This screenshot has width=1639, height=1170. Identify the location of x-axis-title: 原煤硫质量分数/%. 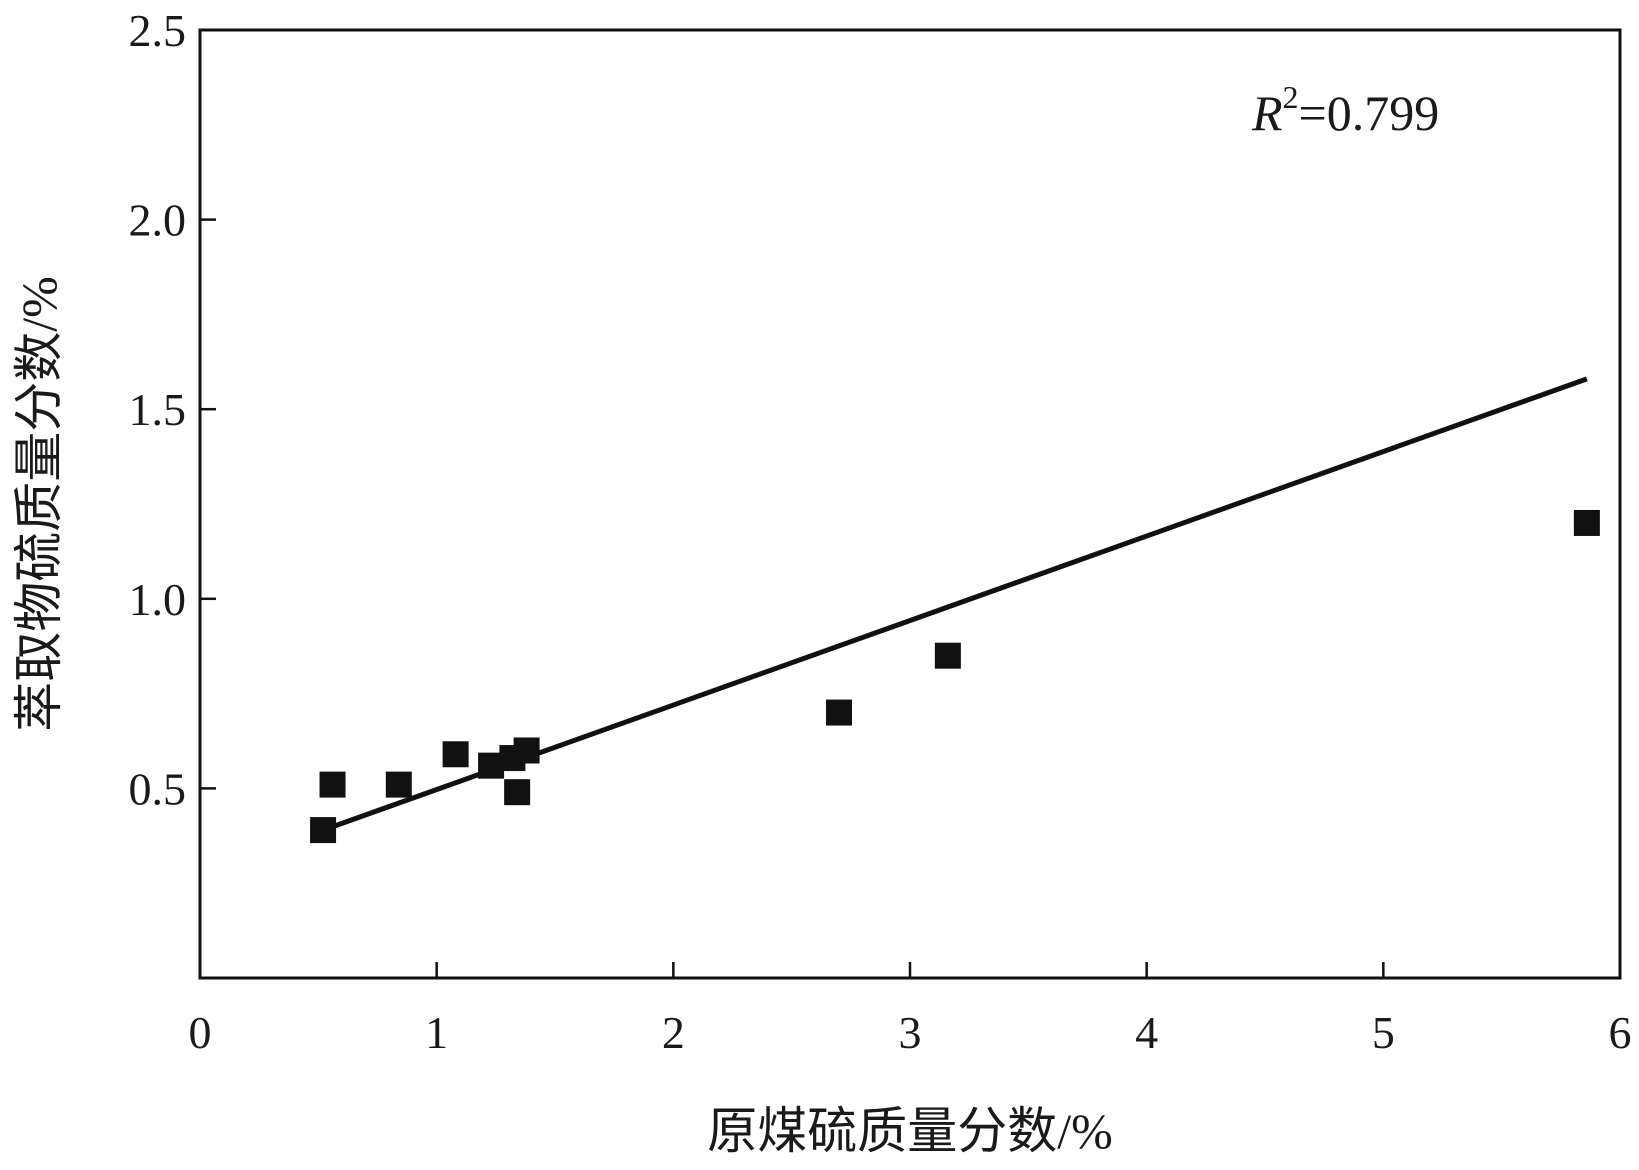
(910, 1131).